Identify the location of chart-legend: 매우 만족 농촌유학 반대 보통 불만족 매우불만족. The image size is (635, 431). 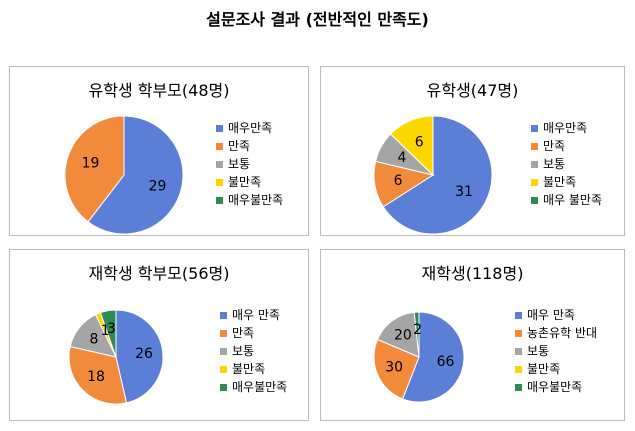
(556, 351).